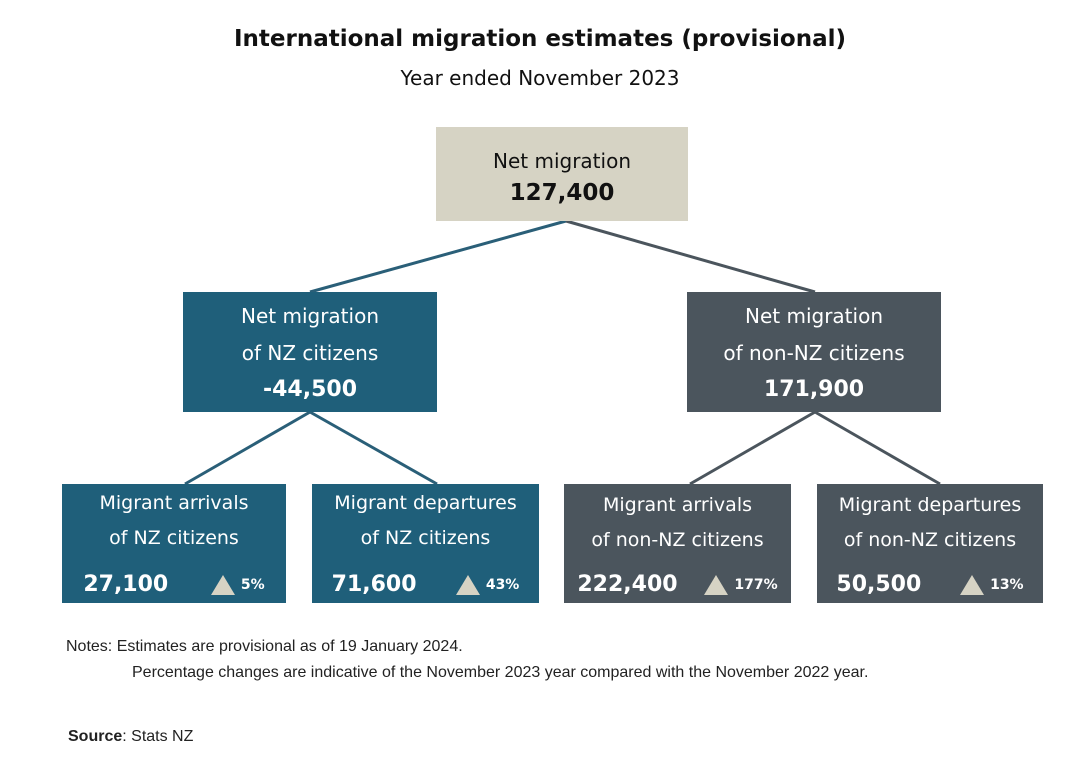 This screenshot has height=765, width=1080. Describe the element at coordinates (247, 448) in the screenshot. I see `connector-nz-arrivals` at that location.